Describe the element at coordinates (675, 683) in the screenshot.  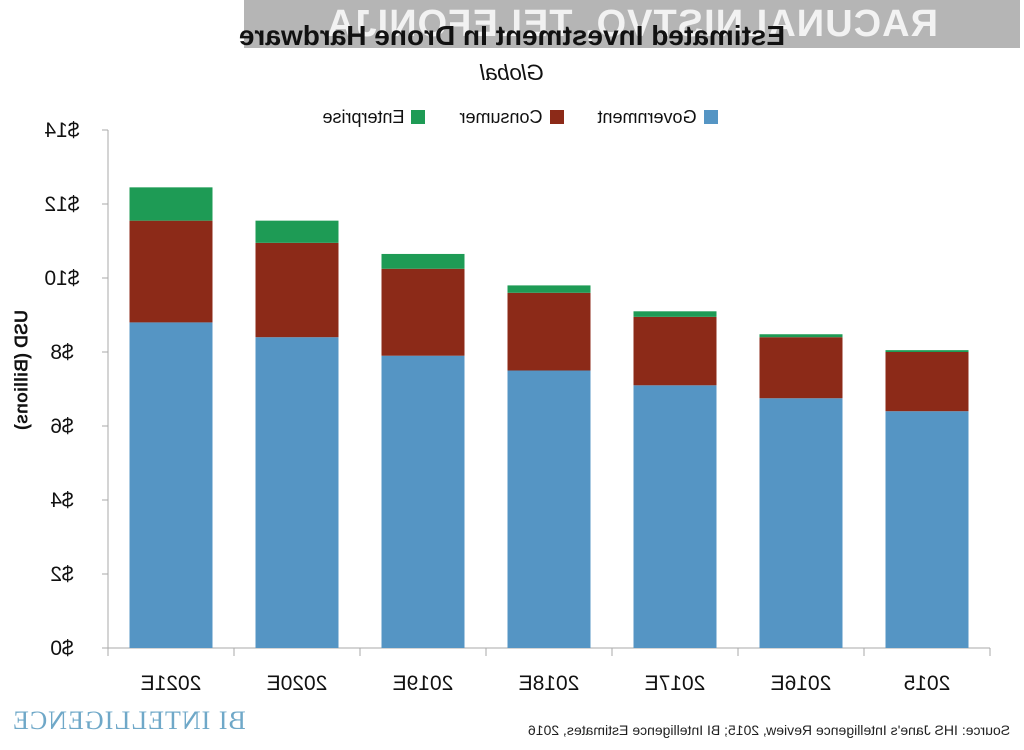
I see `x-tick-label: 2017E` at that location.